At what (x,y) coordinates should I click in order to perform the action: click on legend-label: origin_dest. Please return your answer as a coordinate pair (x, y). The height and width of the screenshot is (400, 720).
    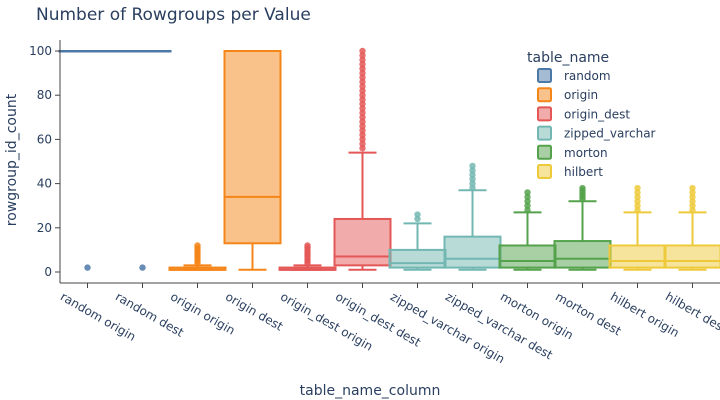
    Looking at the image, I should click on (597, 114).